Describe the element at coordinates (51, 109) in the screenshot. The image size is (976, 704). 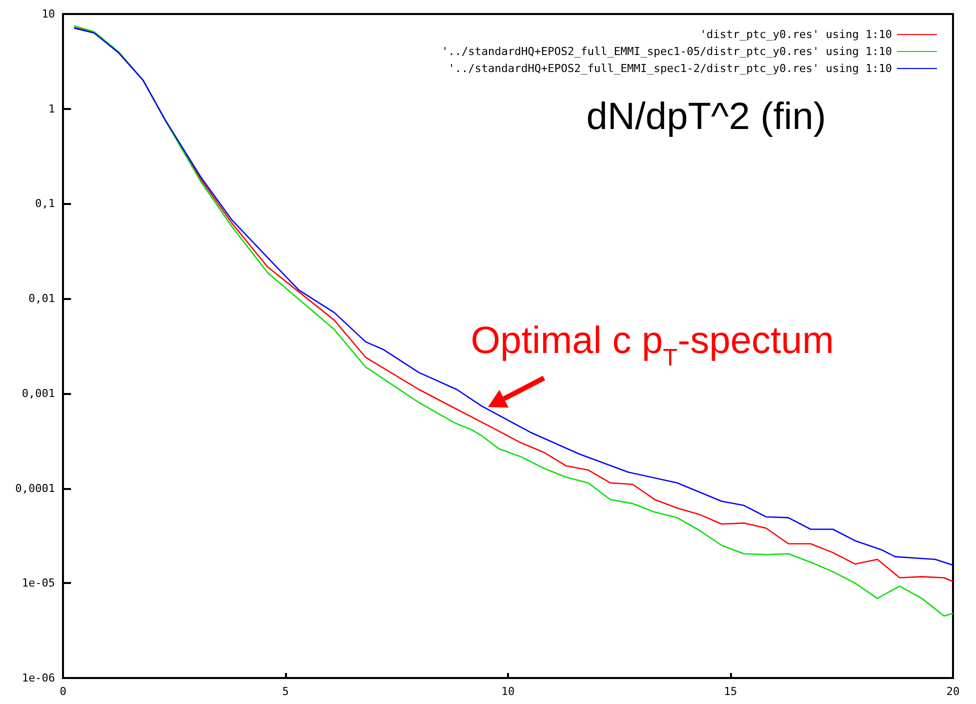
I see `y-tick-label: 1` at that location.